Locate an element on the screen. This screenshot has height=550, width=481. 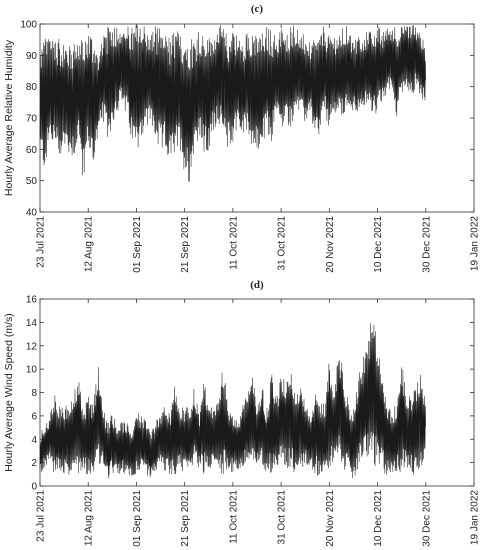
y-tick-label: 16 is located at coordinates (32, 300).